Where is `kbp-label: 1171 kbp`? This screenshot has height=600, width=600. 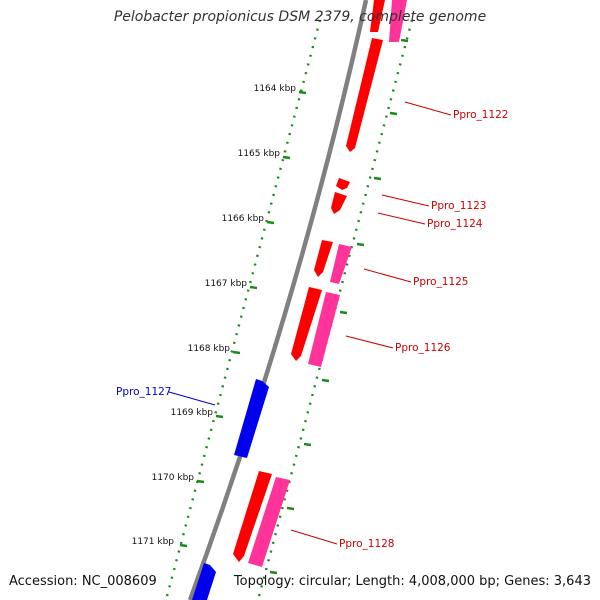 kbp-label: 1171 kbp is located at coordinates (153, 542).